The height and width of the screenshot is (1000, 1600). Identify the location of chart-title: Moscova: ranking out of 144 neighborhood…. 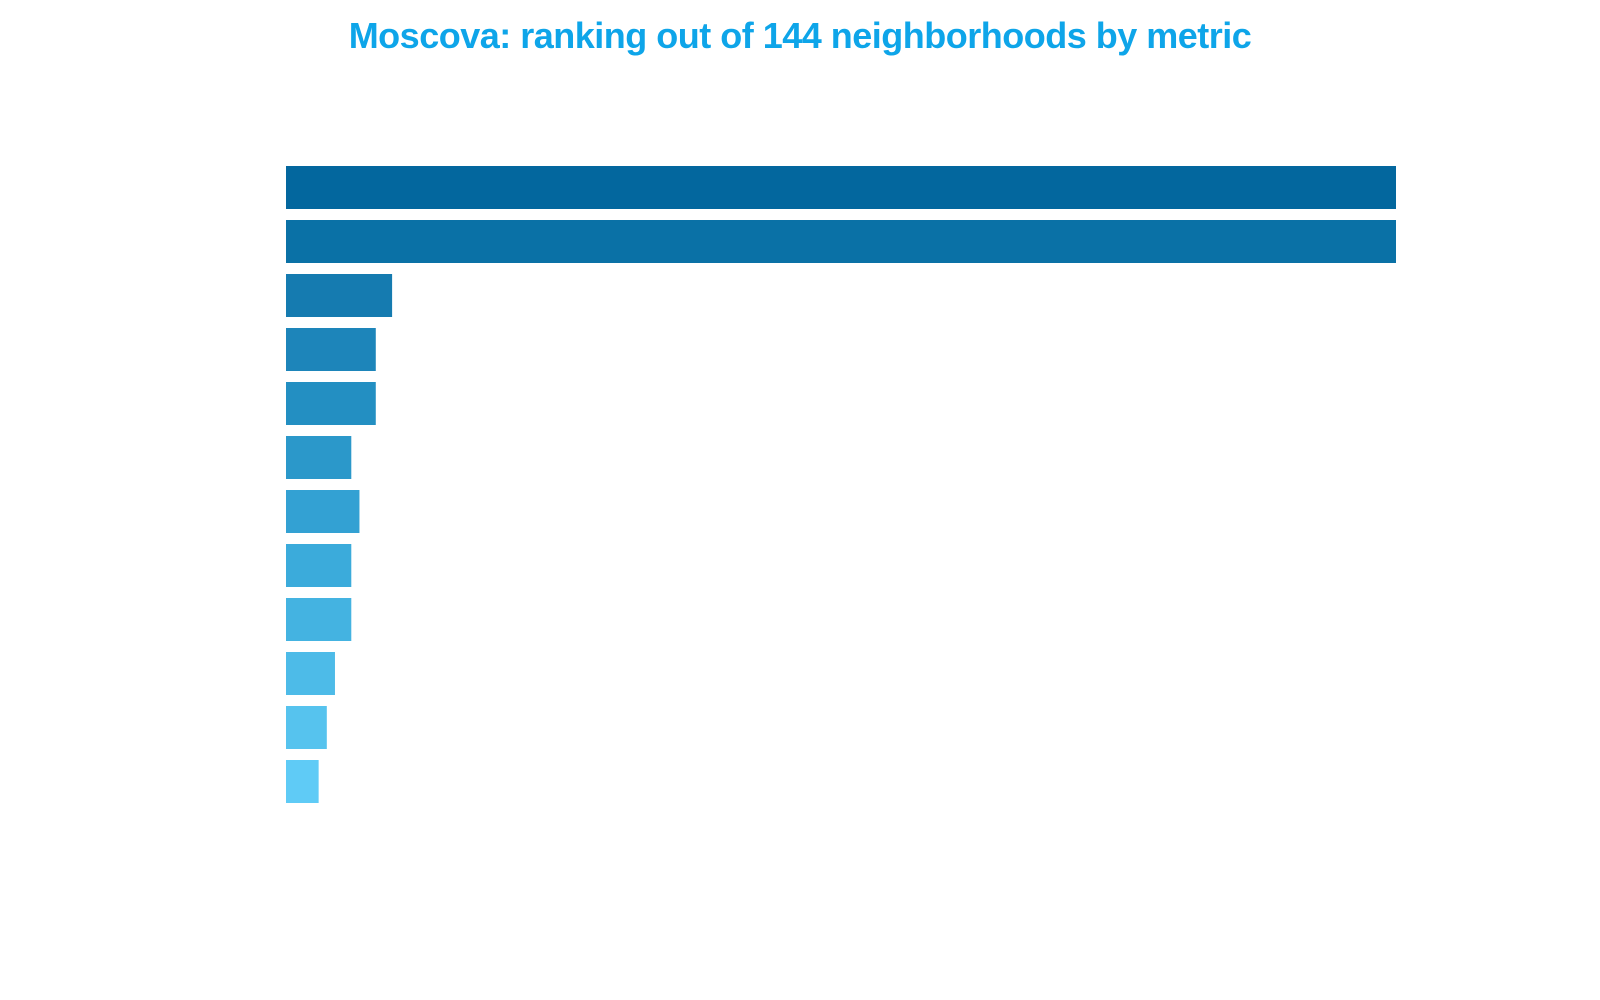
(800, 35).